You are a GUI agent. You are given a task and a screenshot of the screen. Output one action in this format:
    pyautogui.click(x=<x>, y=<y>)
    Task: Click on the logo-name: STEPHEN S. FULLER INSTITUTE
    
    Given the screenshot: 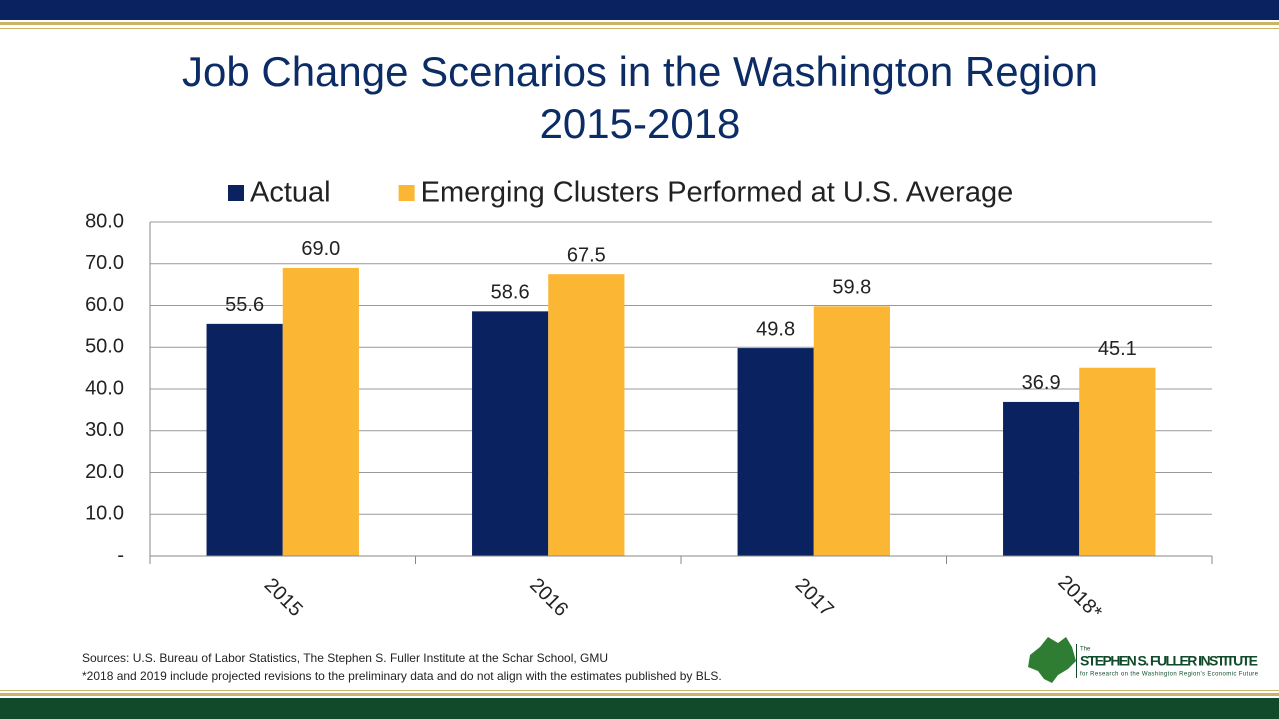 What is the action you would take?
    pyautogui.click(x=1169, y=661)
    